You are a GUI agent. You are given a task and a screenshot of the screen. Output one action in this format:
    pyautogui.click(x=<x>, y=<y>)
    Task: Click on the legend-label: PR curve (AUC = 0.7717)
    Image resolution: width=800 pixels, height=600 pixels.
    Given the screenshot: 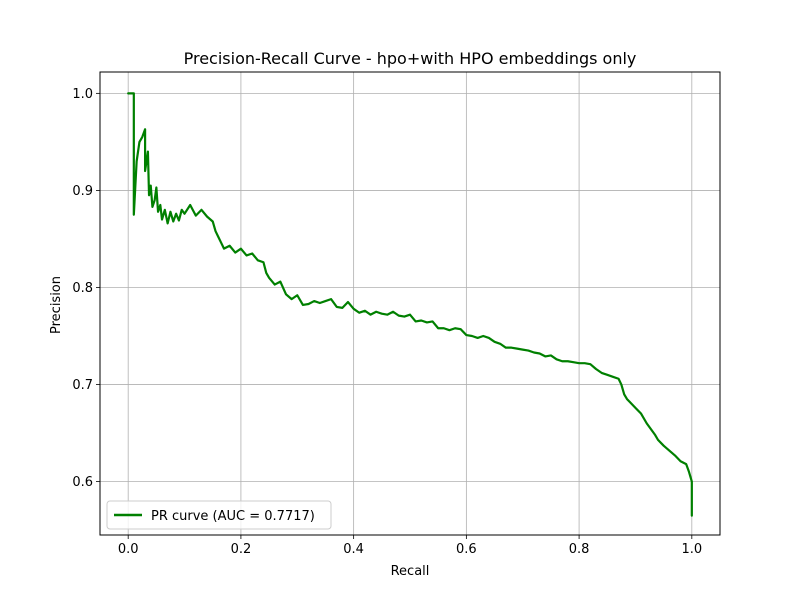 What is the action you would take?
    pyautogui.click(x=233, y=516)
    